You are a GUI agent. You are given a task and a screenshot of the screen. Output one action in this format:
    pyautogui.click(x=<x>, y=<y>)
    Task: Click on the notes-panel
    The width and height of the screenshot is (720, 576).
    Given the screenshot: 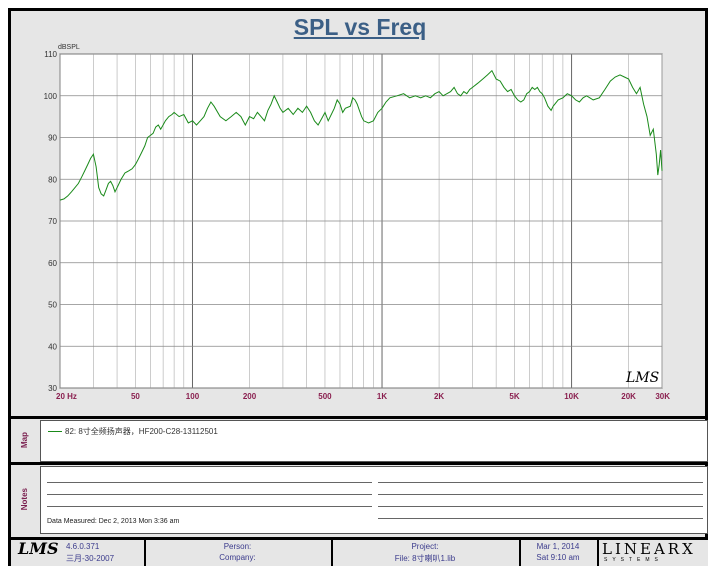 What is the action you would take?
    pyautogui.click(x=374, y=500)
    